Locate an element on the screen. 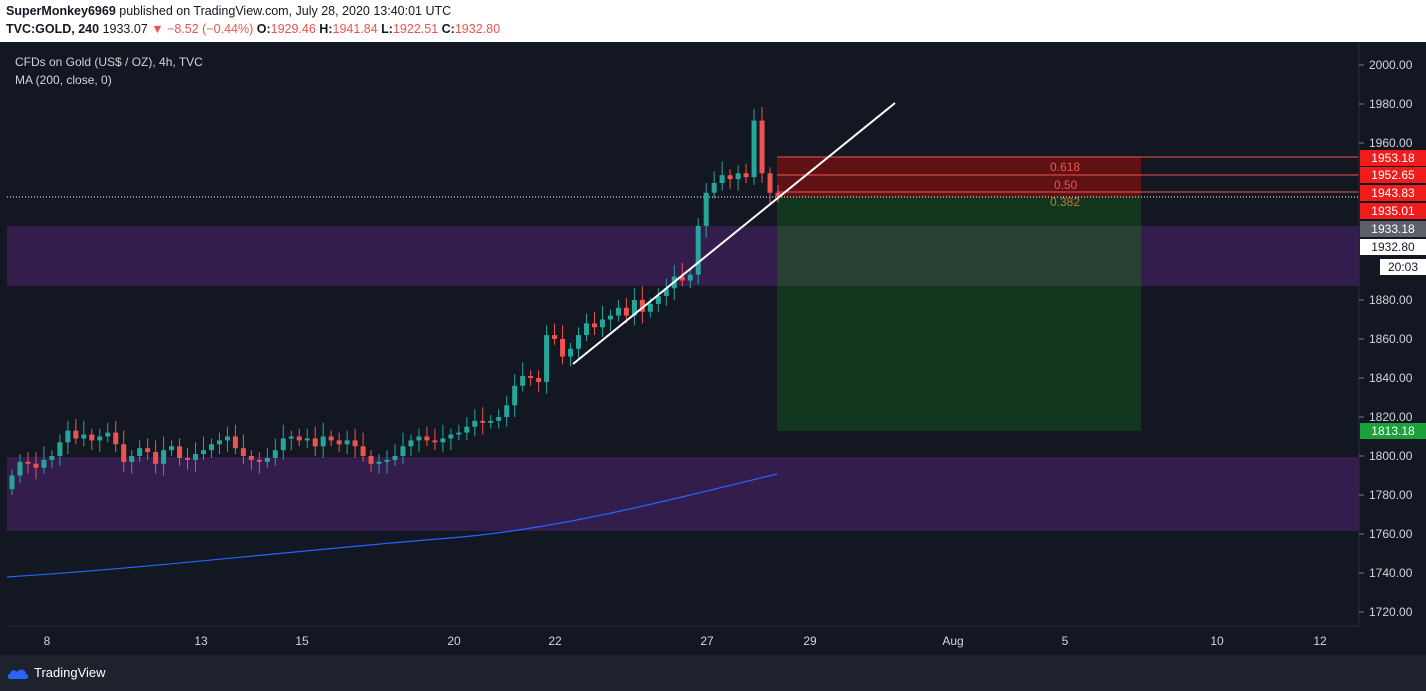  time-ticks: 8 13 15 20 22 27 29 Aug 5 10 12 is located at coordinates (685, 641).